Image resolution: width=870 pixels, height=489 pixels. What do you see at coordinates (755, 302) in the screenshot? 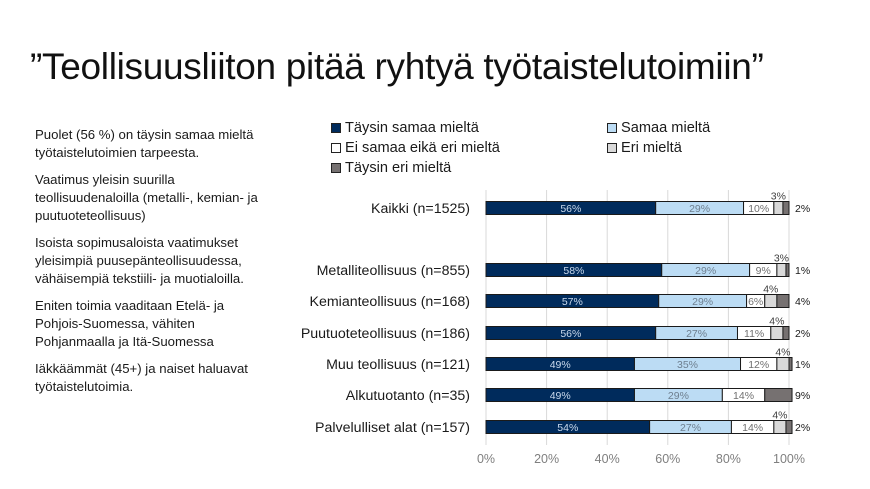
I see `data-label: 6%` at bounding box center [755, 302].